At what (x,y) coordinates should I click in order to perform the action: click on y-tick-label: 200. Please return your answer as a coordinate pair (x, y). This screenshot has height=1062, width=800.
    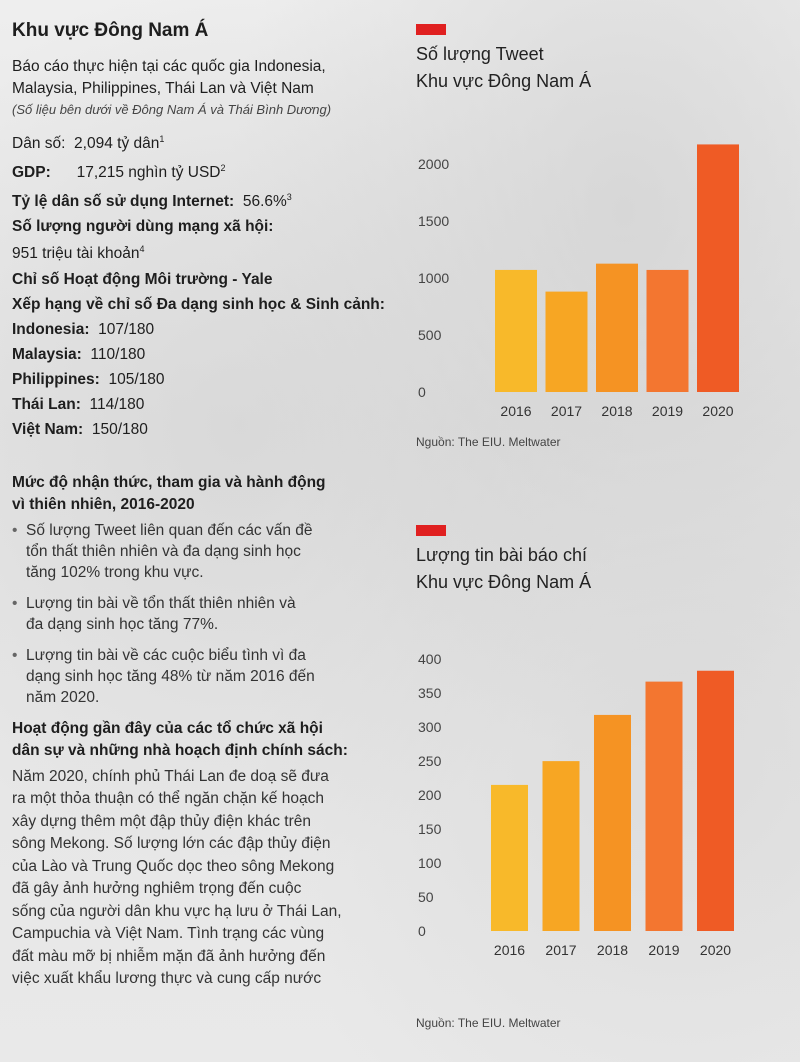
    Looking at the image, I should click on (430, 795).